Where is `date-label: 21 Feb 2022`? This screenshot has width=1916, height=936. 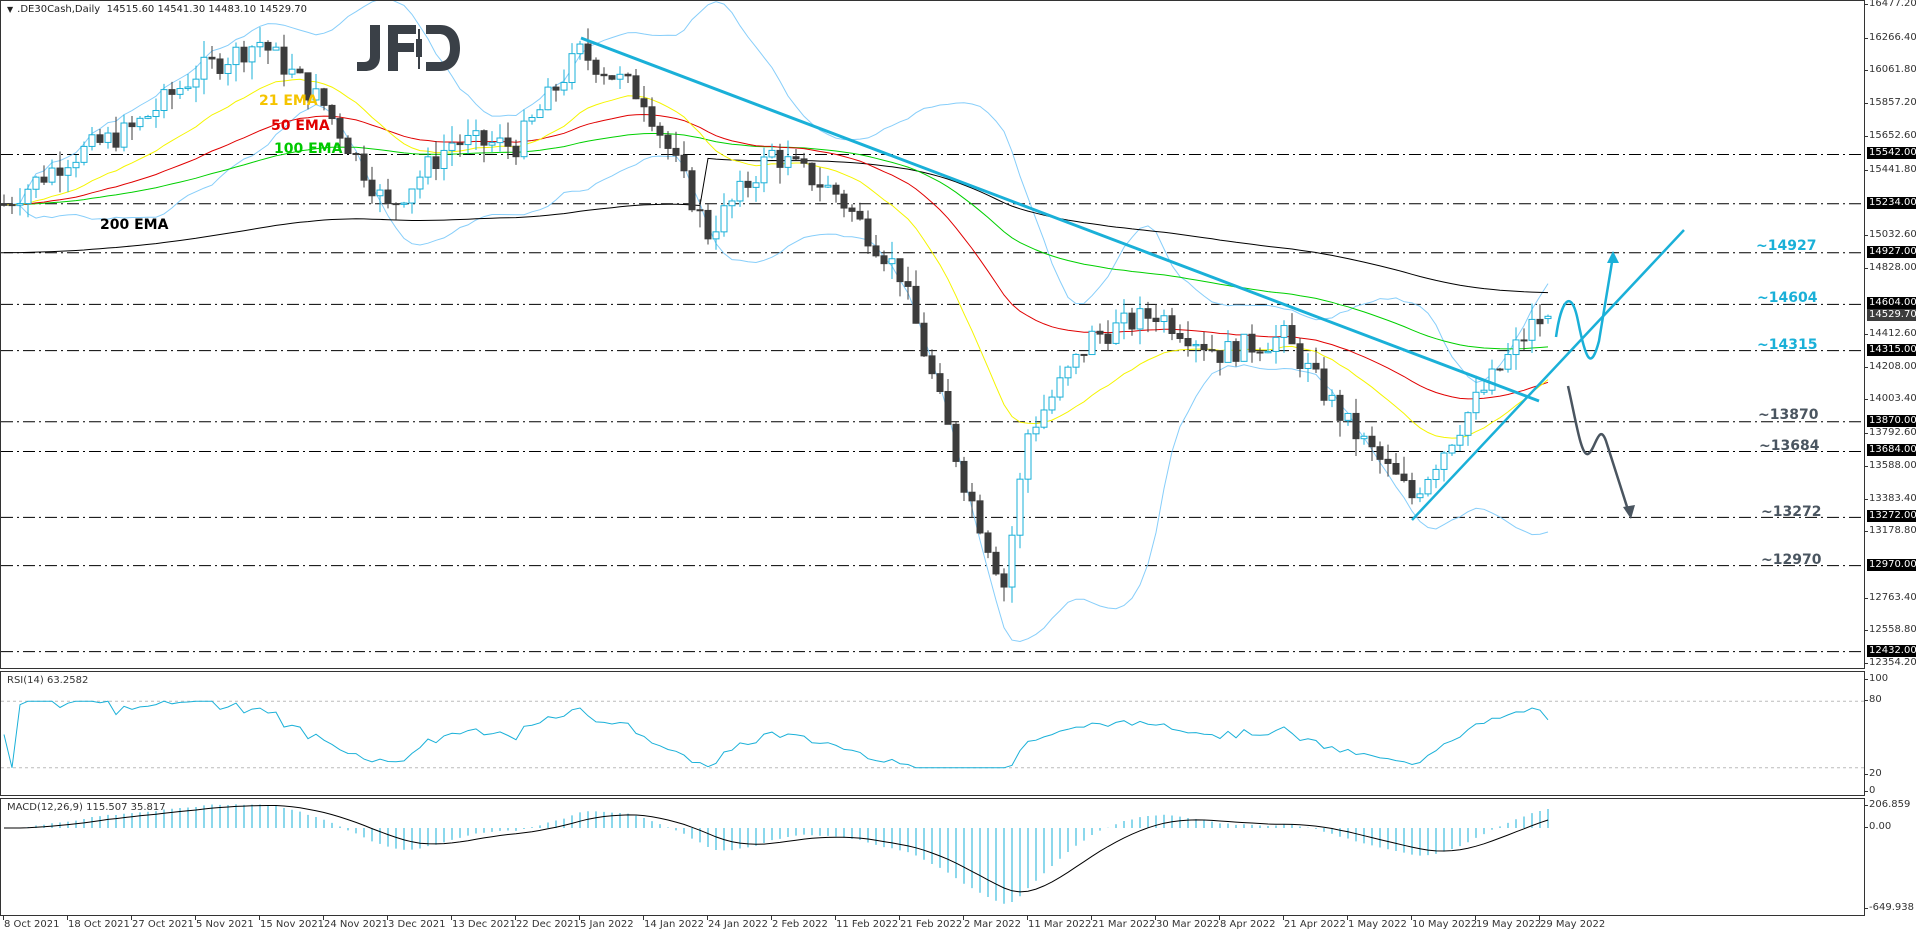
date-label: 21 Feb 2022 is located at coordinates (931, 924).